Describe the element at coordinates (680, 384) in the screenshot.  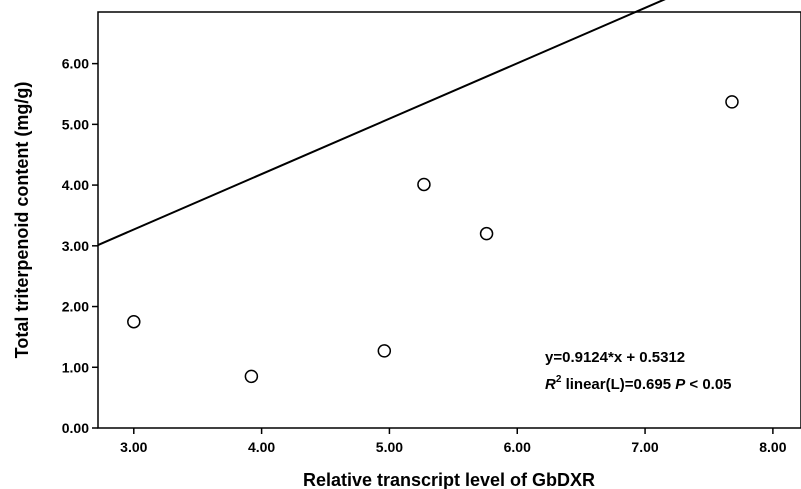
I see `p-symbol: P` at that location.